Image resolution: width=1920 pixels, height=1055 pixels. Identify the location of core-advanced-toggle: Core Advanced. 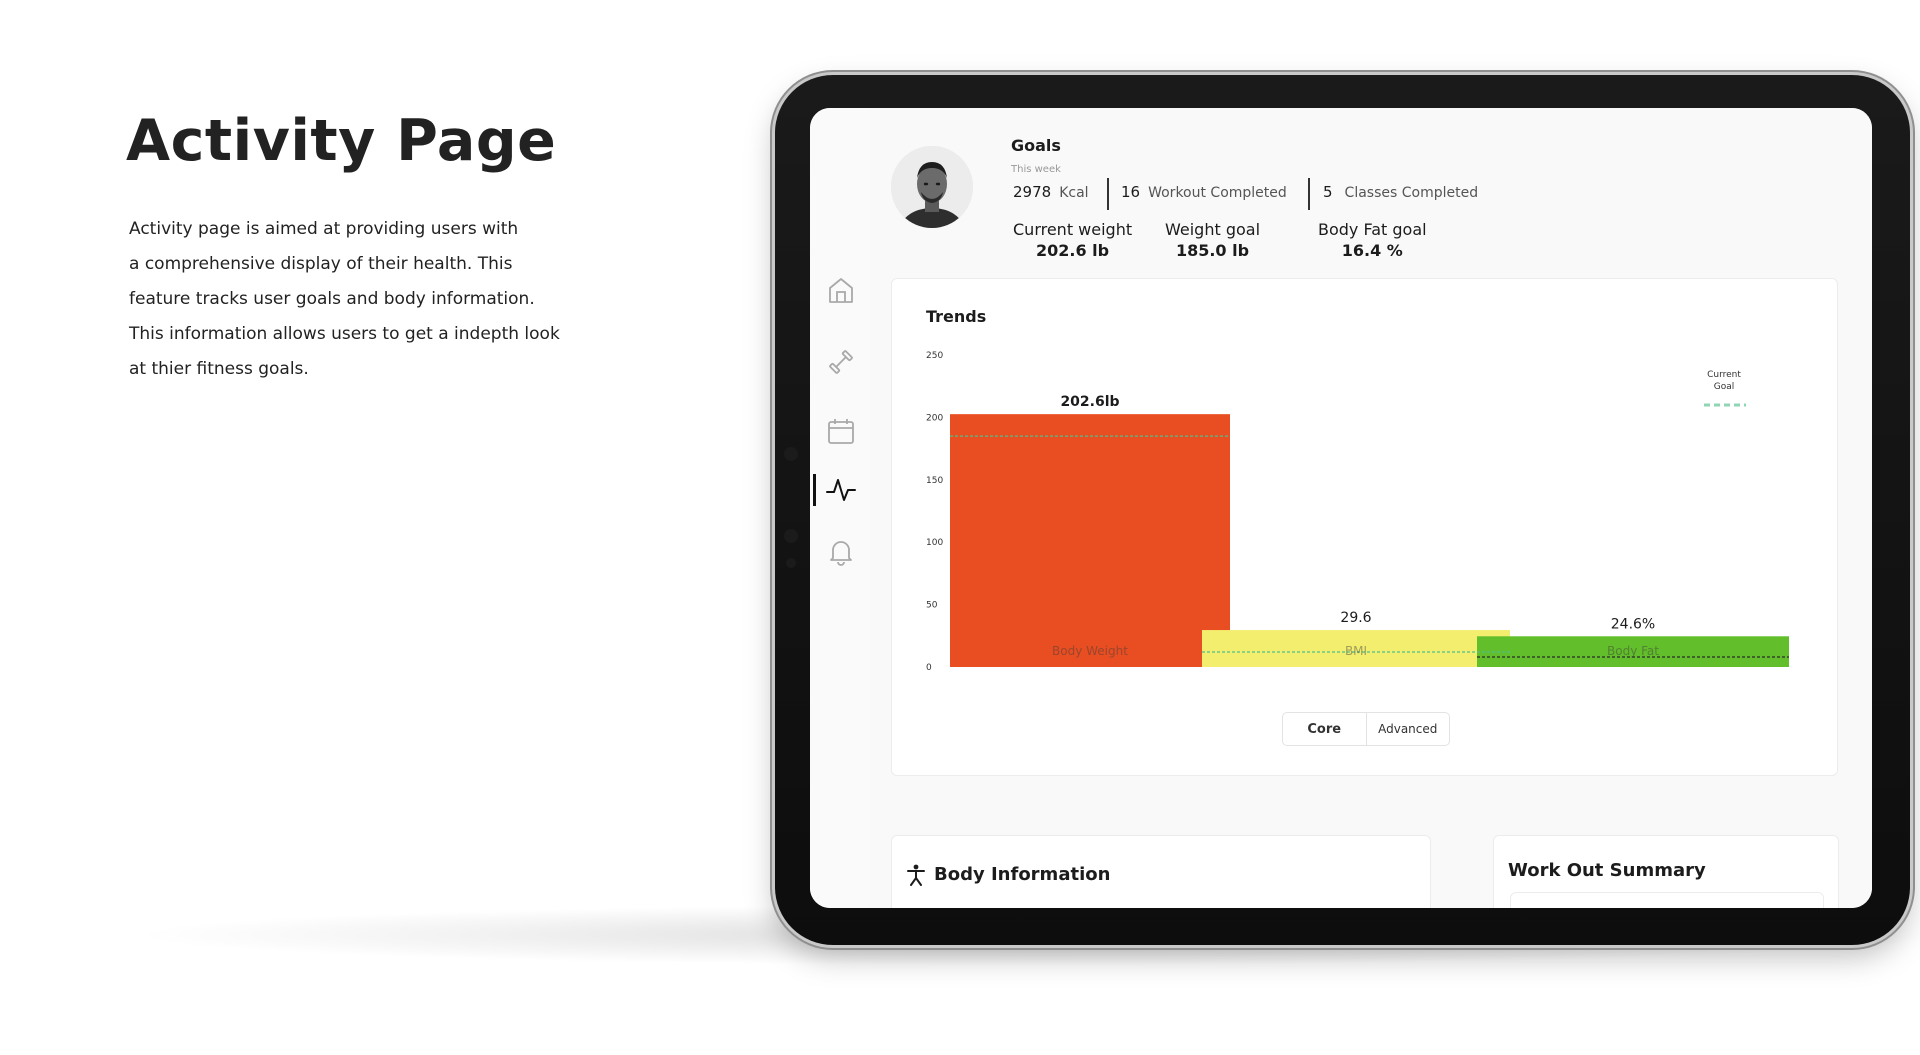
(1366, 729).